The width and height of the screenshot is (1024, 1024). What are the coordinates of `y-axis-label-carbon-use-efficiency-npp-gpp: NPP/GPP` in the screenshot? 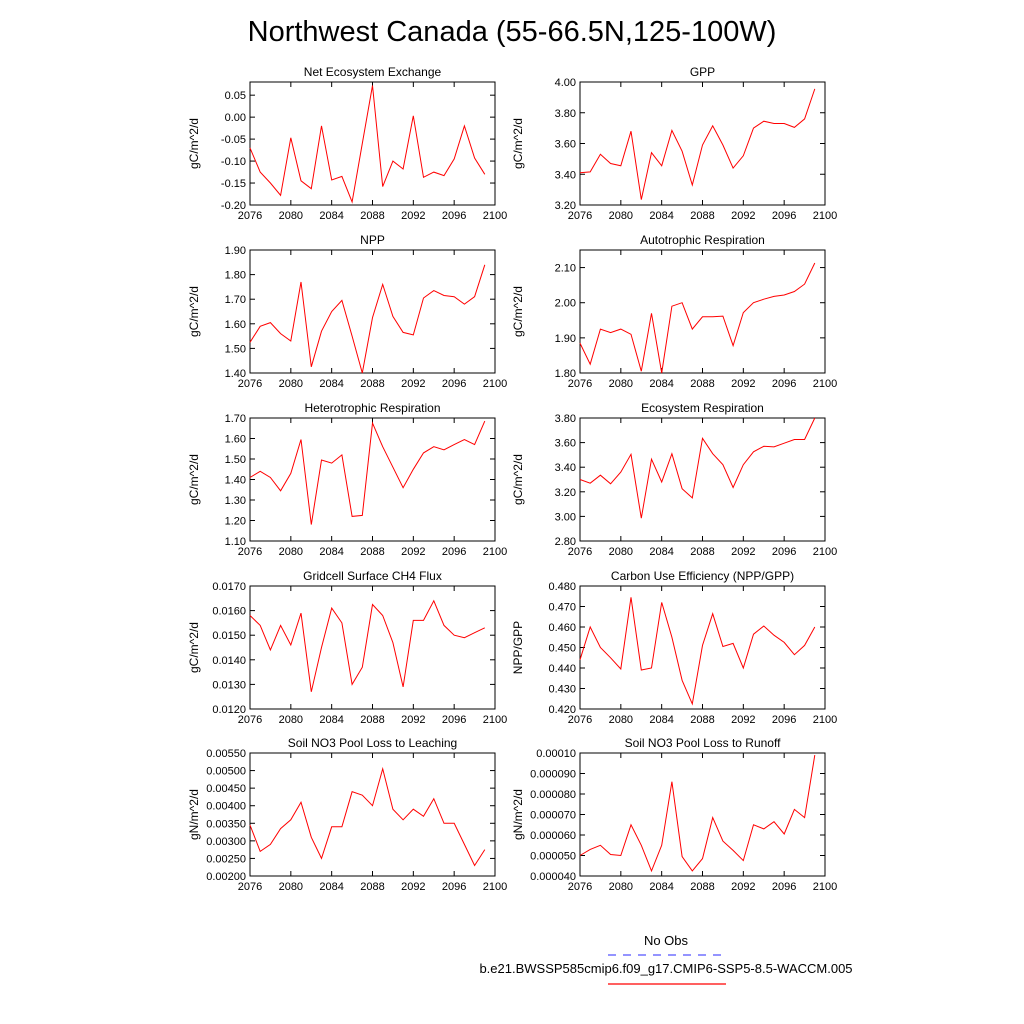 It's located at (518, 647).